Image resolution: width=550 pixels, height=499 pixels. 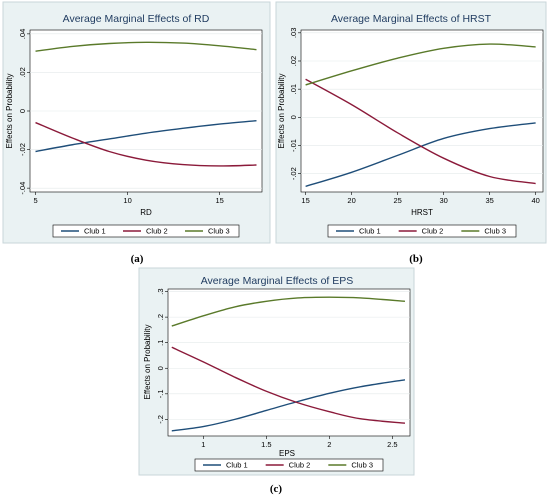 I want to click on panel-c-y-tick-label: .3, so click(x=160, y=291).